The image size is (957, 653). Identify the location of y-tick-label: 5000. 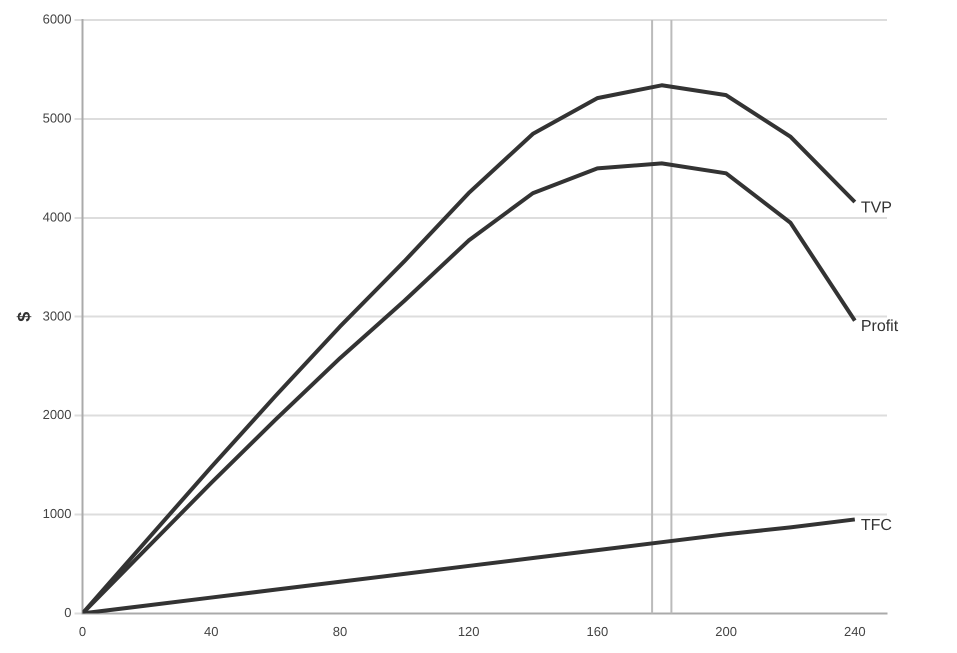
(57, 118).